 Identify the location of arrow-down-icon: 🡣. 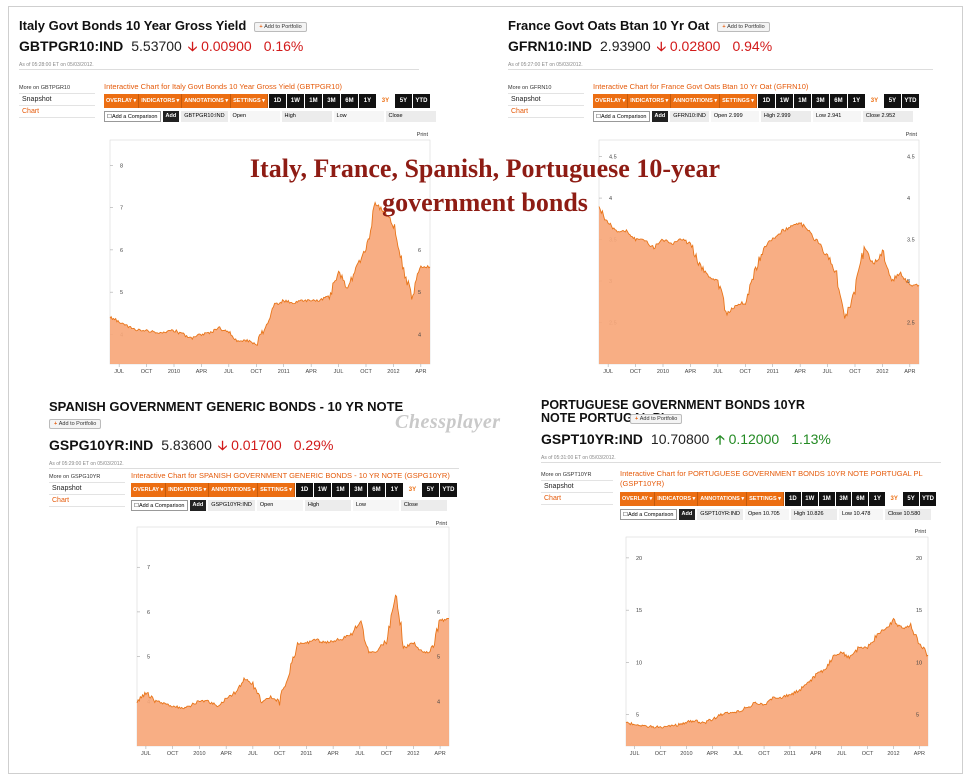
(192, 46).